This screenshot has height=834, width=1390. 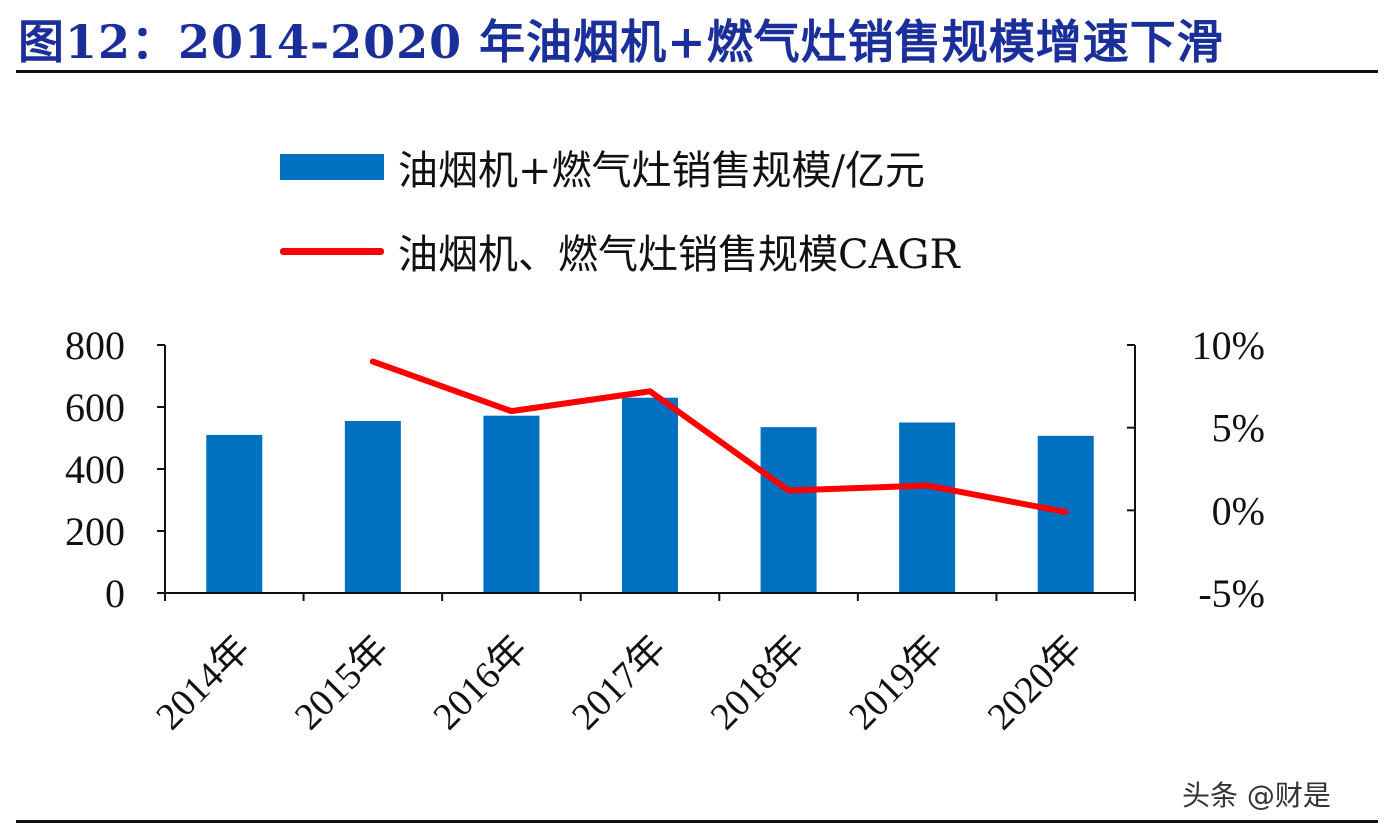 What do you see at coordinates (95, 531) in the screenshot?
I see `y-left-tick-label: 200` at bounding box center [95, 531].